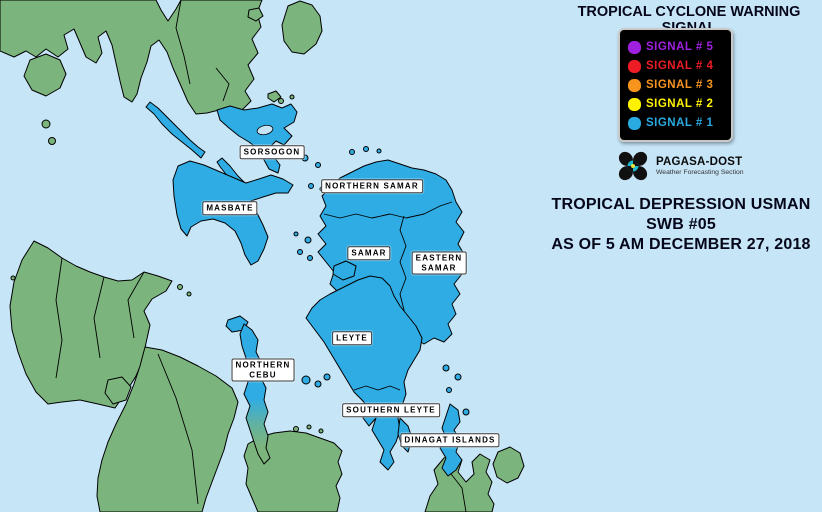 This screenshot has width=822, height=512. Describe the element at coordinates (352, 338) in the screenshot. I see `map-label-leyte: LEYTE` at that location.